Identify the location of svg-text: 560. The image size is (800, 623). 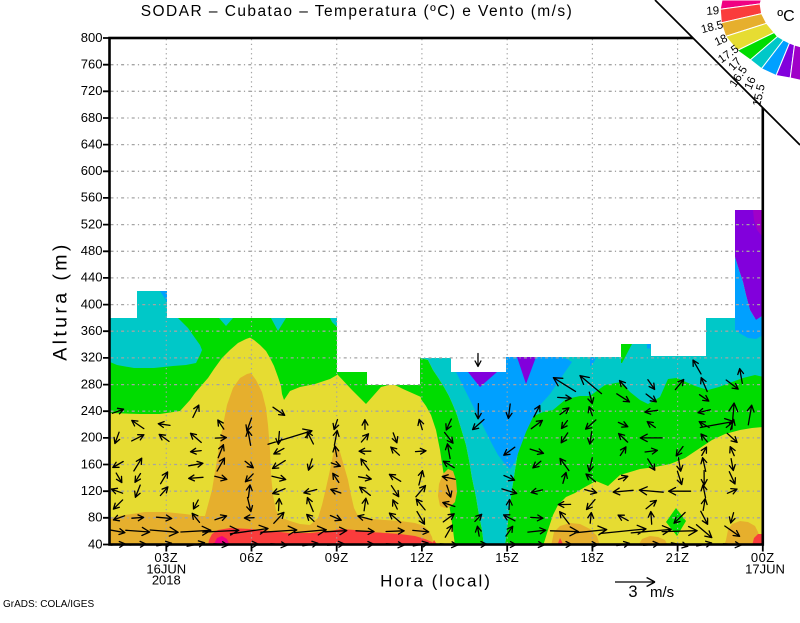
(92, 197).